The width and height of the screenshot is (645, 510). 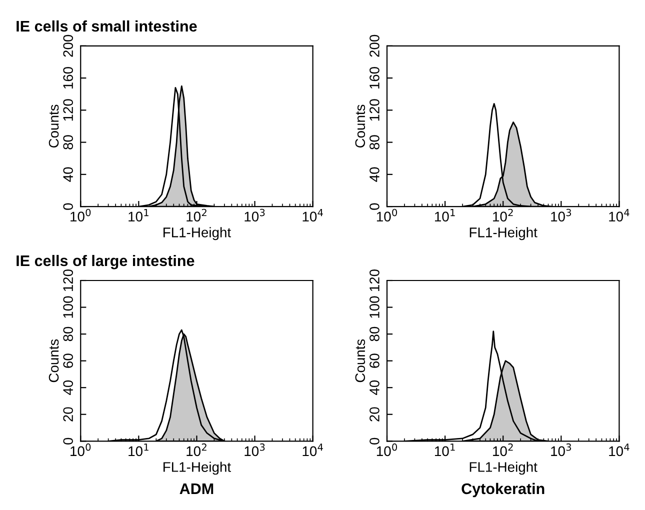 I want to click on chart-title: IE cells of small intestine, so click(x=106, y=26).